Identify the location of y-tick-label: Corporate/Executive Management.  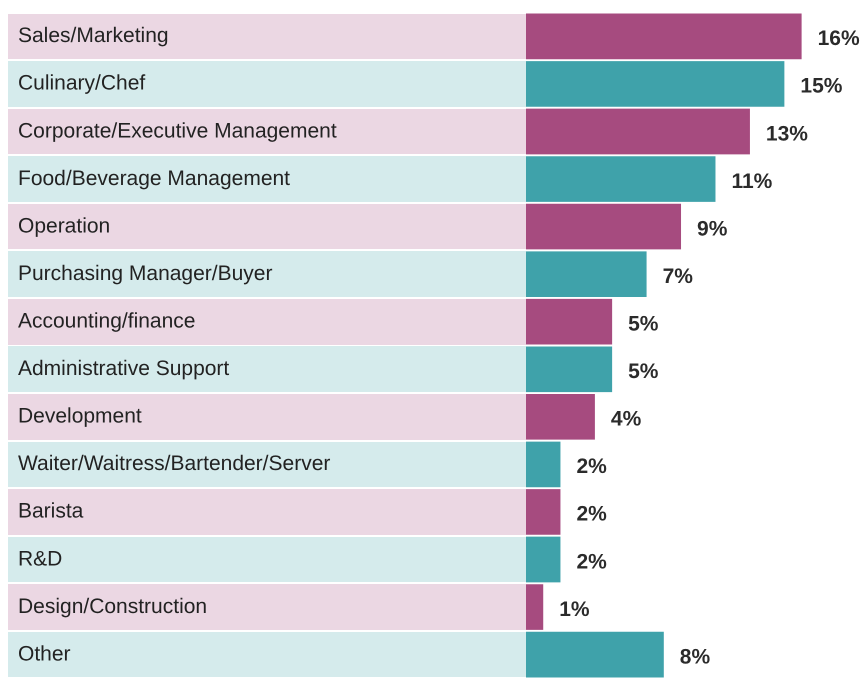
(177, 130).